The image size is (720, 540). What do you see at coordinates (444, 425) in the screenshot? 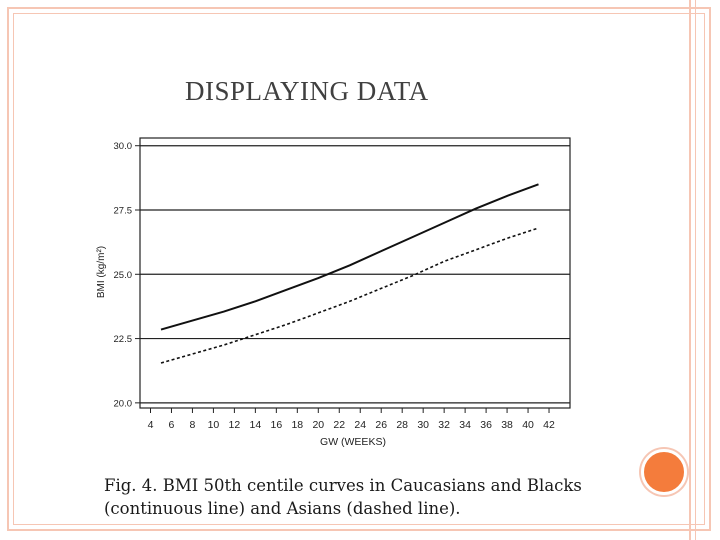
I see `x-tick-label-14: 32` at bounding box center [444, 425].